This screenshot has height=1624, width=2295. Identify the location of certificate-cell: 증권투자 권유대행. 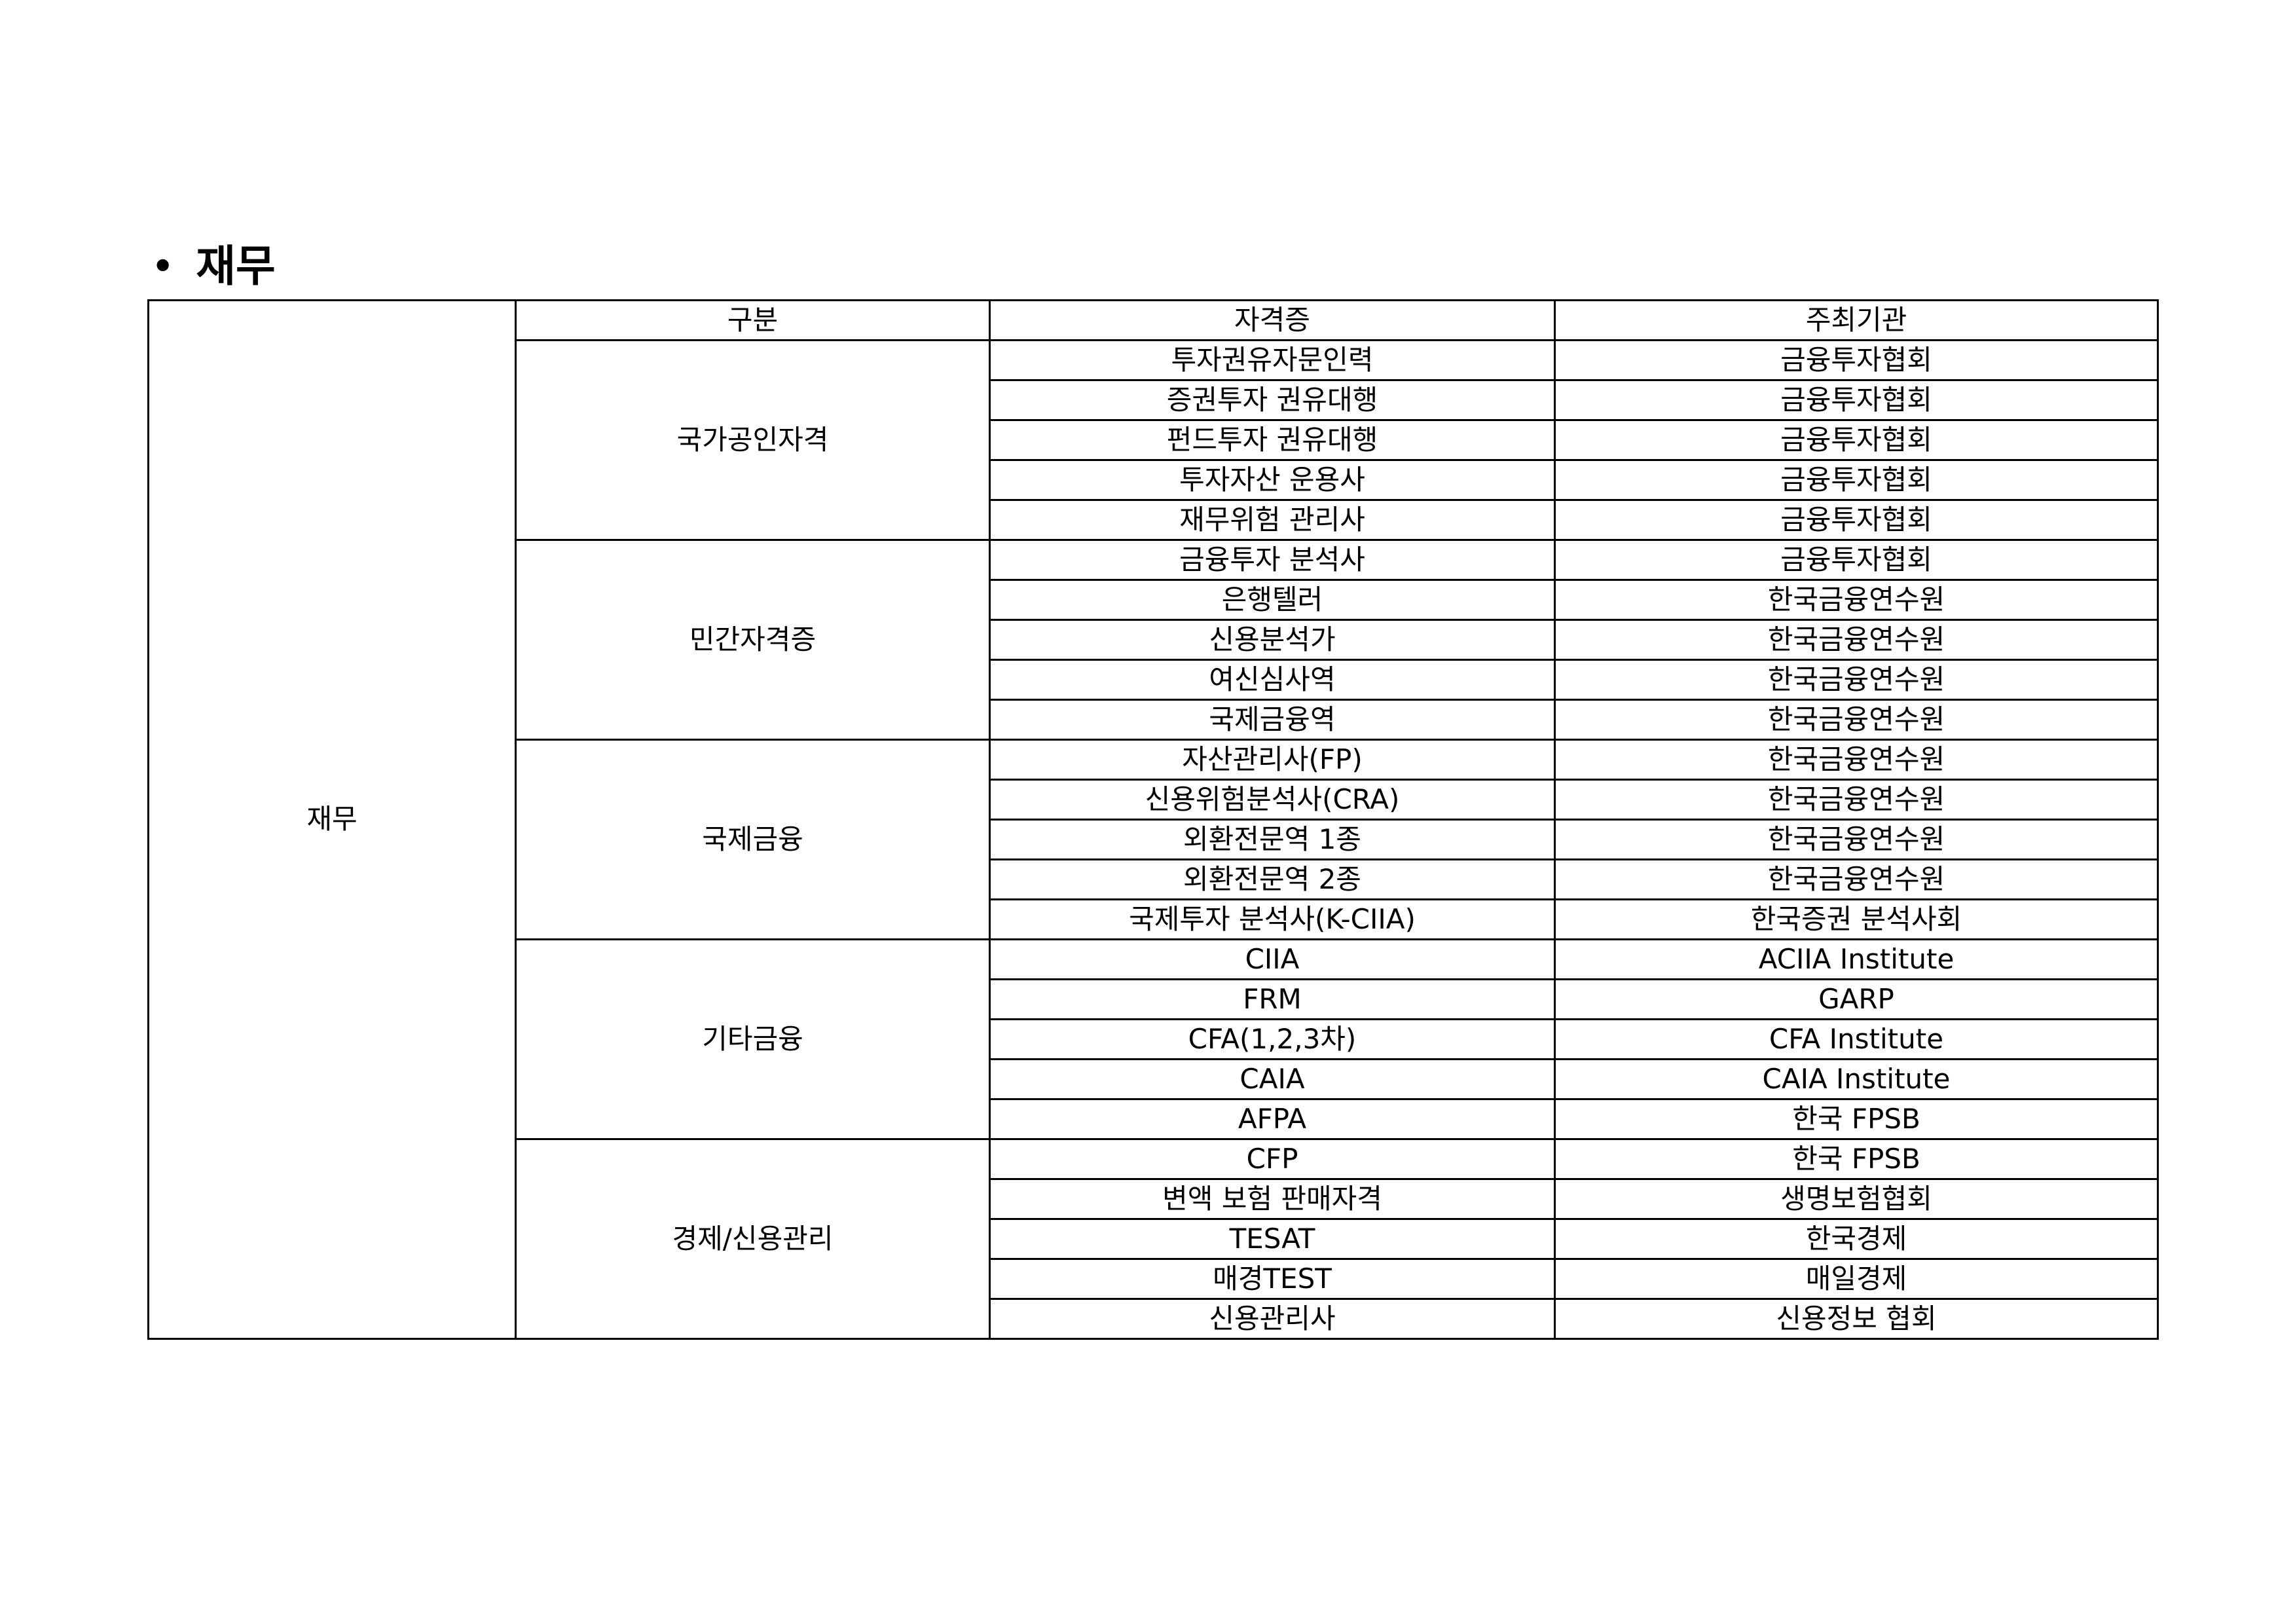
(1272, 400).